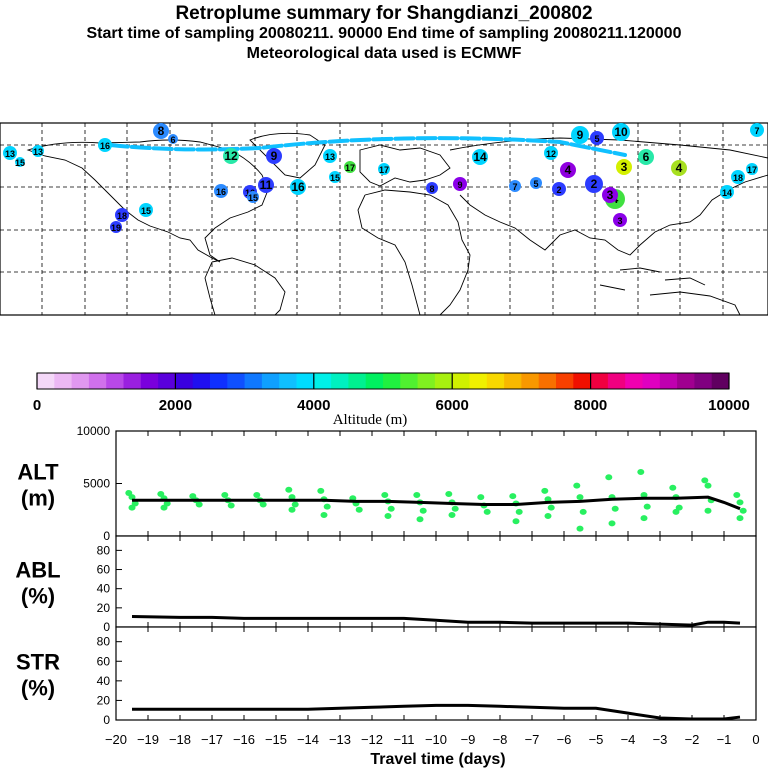 The width and height of the screenshot is (768, 768). I want to click on coast-south-america, so click(245, 286).